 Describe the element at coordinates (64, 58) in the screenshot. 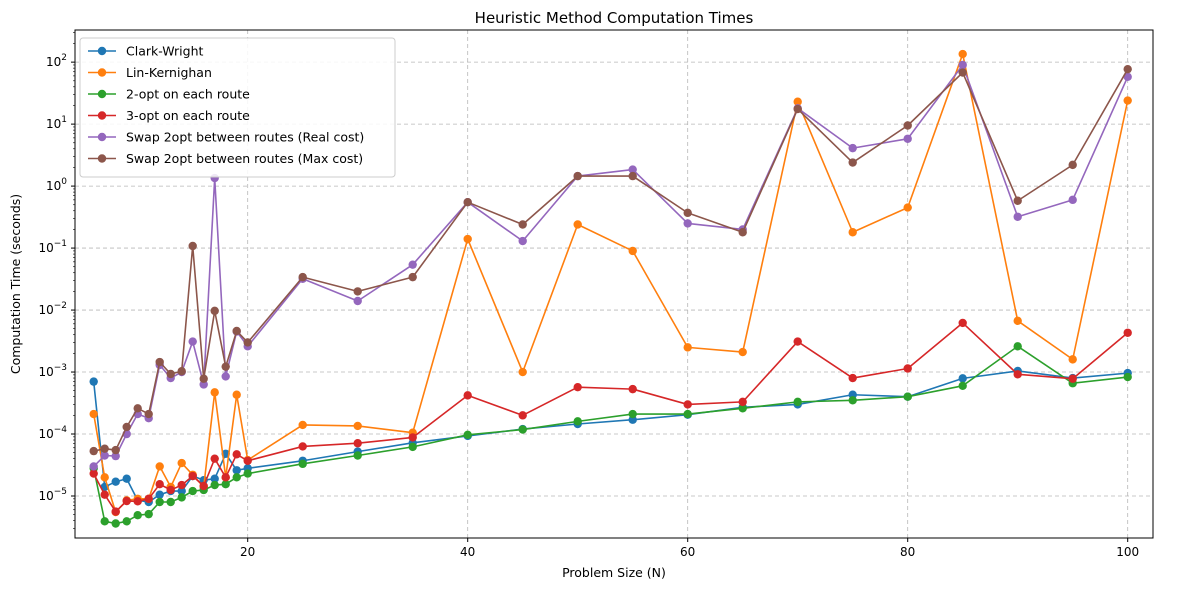

I see `y-tick-exponent: 2` at that location.